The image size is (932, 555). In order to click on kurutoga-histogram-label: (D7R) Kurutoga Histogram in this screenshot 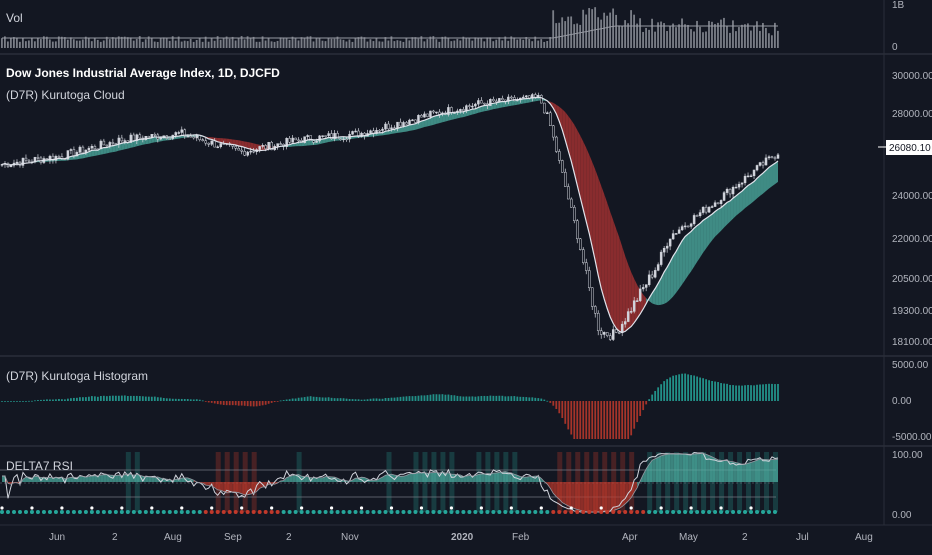, I will do `click(77, 376)`.